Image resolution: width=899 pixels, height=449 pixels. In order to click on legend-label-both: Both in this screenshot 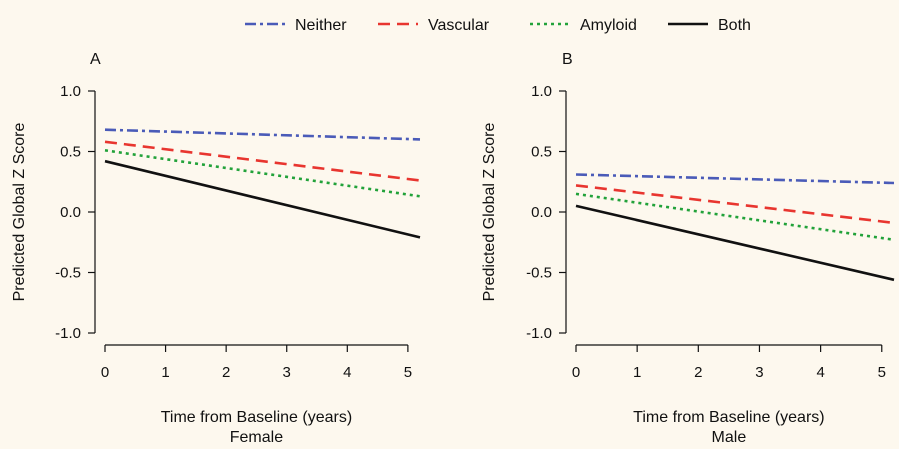, I will do `click(734, 25)`.